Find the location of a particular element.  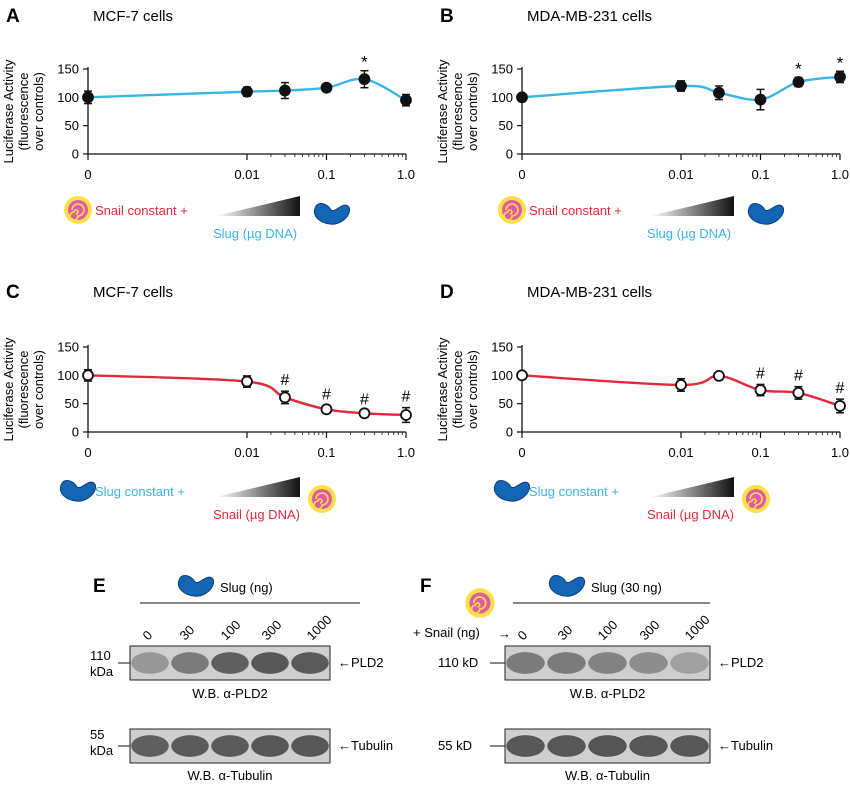

panel-letter: C is located at coordinates (13, 292).